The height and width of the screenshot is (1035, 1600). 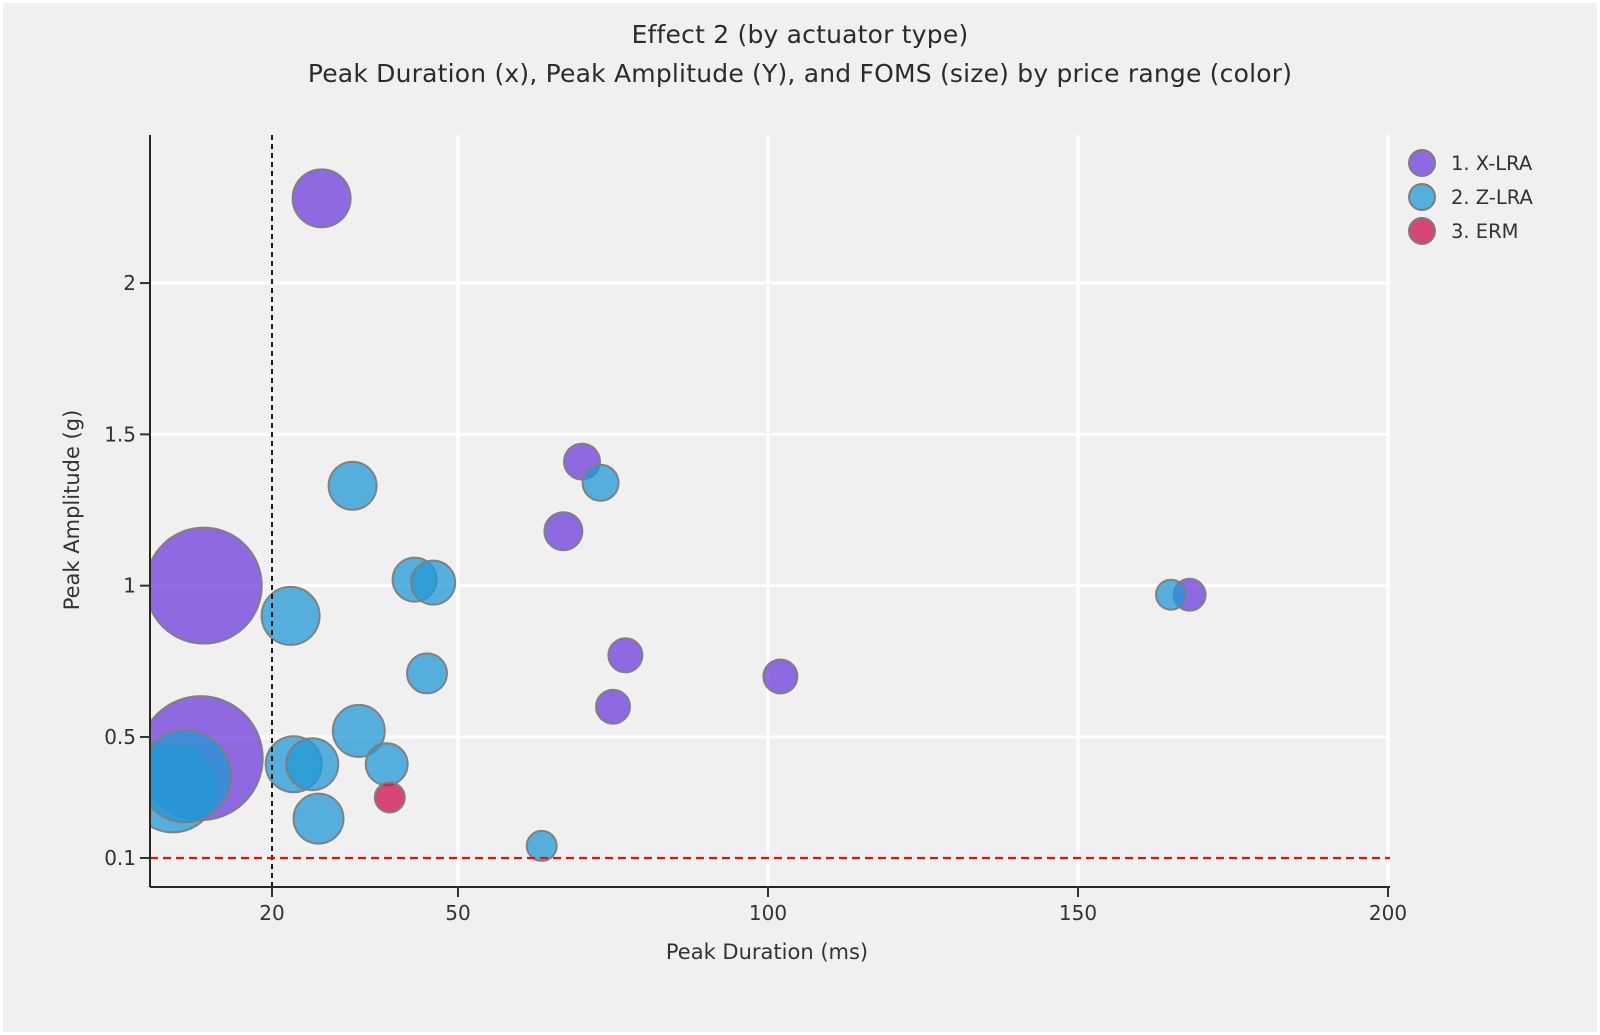 I want to click on legend: 1. X-LRA 2. Z-LRA 3. ERM, so click(x=1470, y=197).